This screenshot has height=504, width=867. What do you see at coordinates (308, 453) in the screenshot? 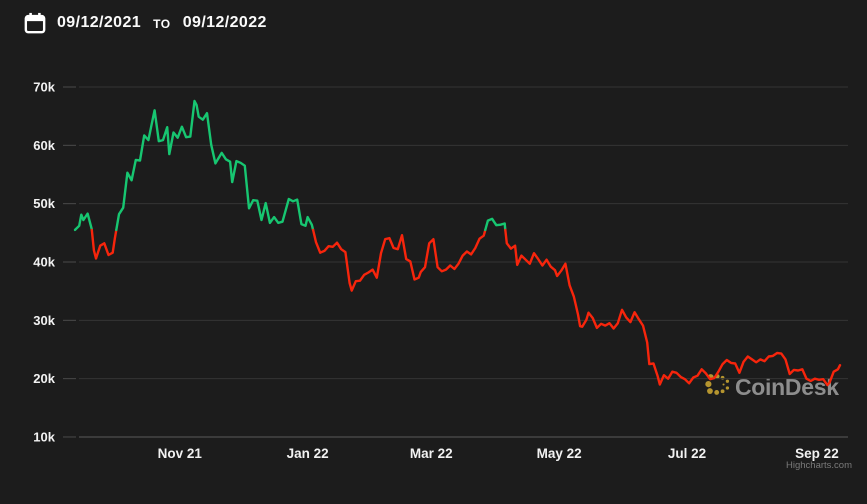
I see `x-axis-label: Jan 22` at bounding box center [308, 453].